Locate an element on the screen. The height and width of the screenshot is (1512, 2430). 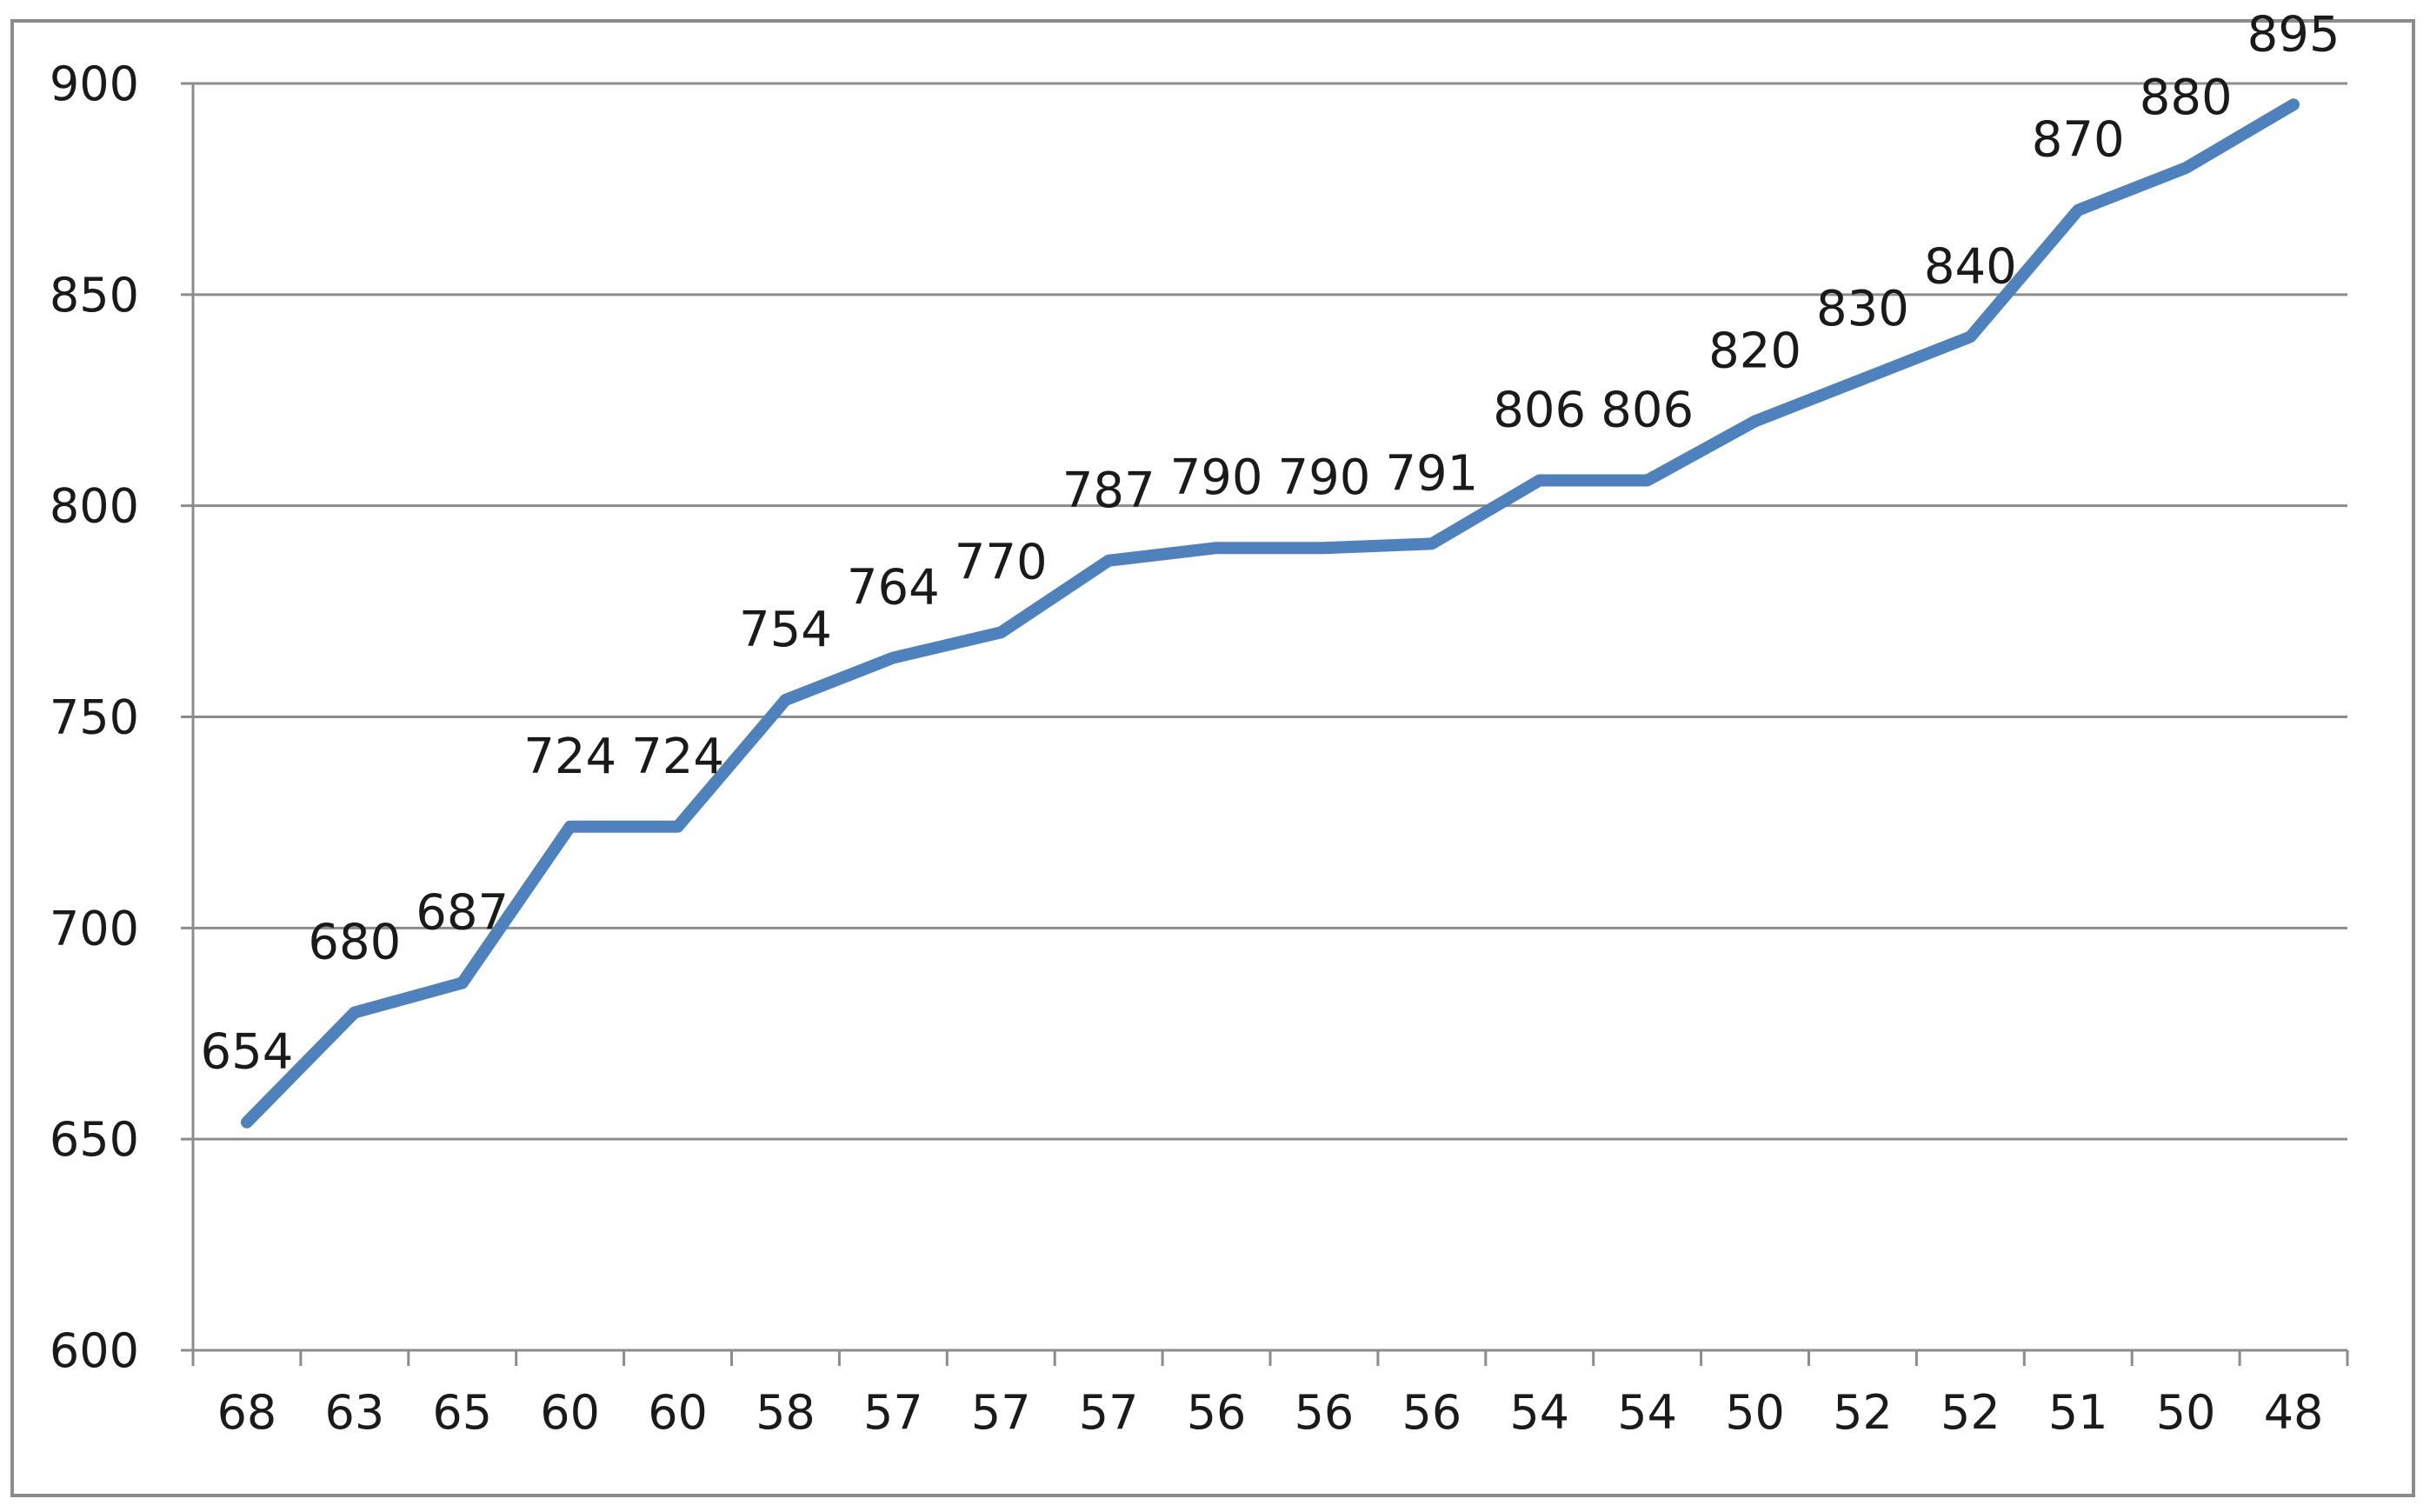
data-label: 654 is located at coordinates (247, 1052).